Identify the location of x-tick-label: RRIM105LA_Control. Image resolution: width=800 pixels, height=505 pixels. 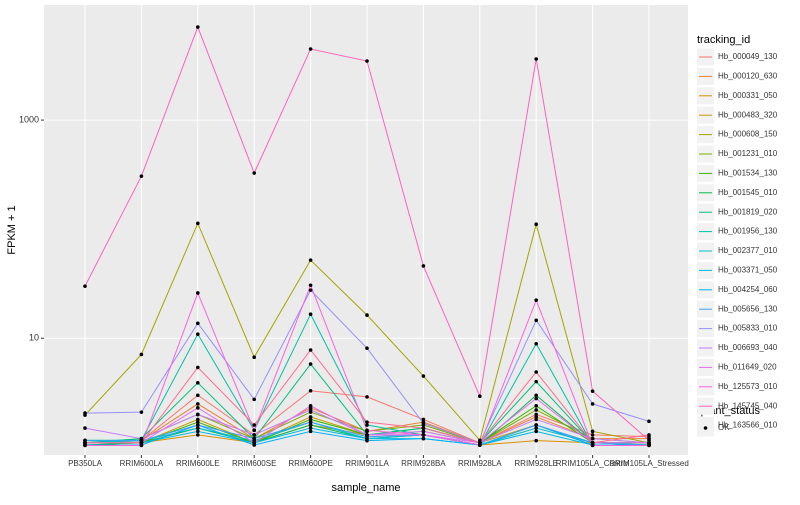
(593, 463).